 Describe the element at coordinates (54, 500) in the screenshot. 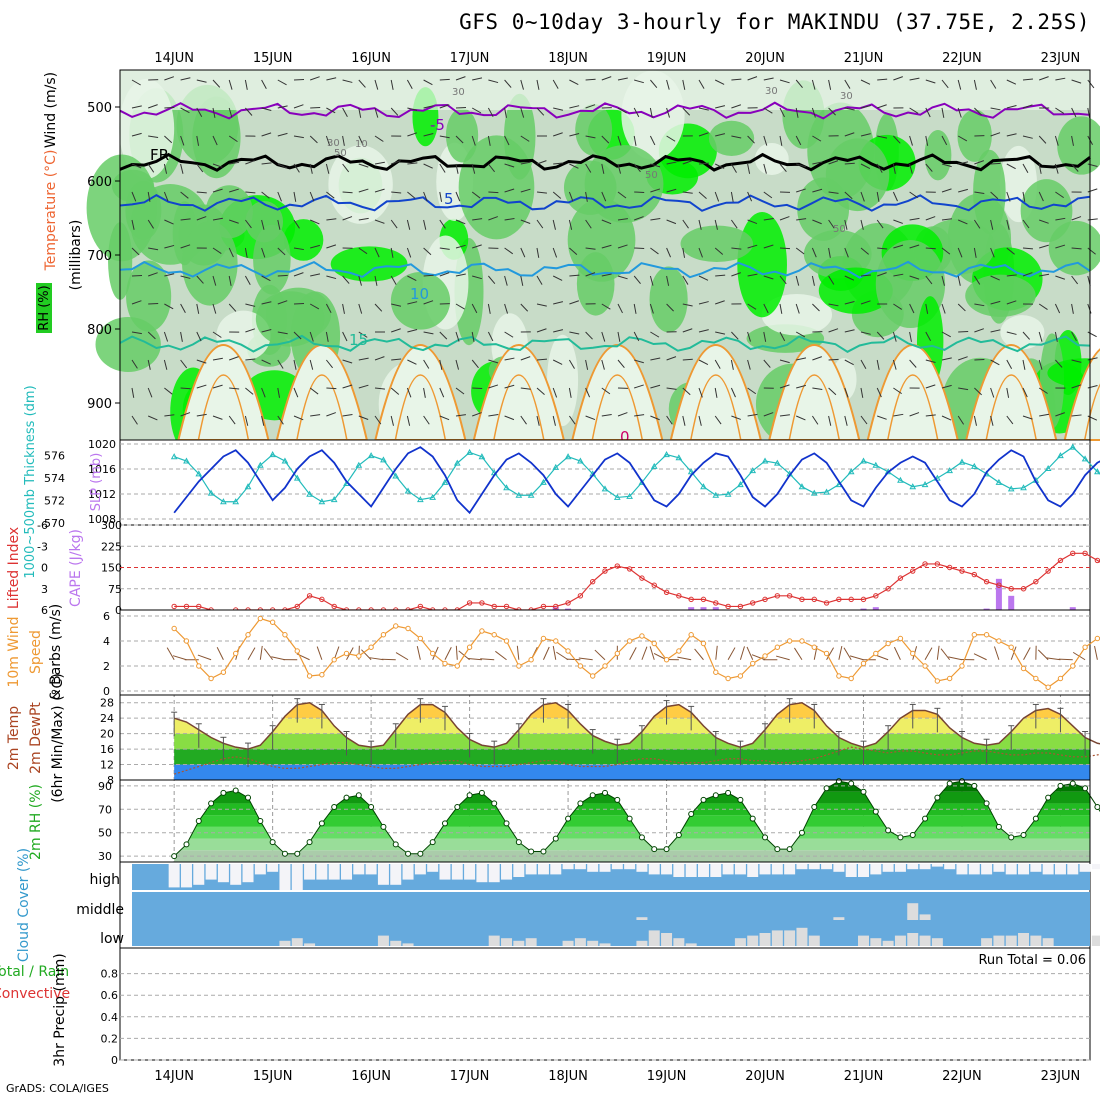

I see `thickness-tick-label: 572` at that location.